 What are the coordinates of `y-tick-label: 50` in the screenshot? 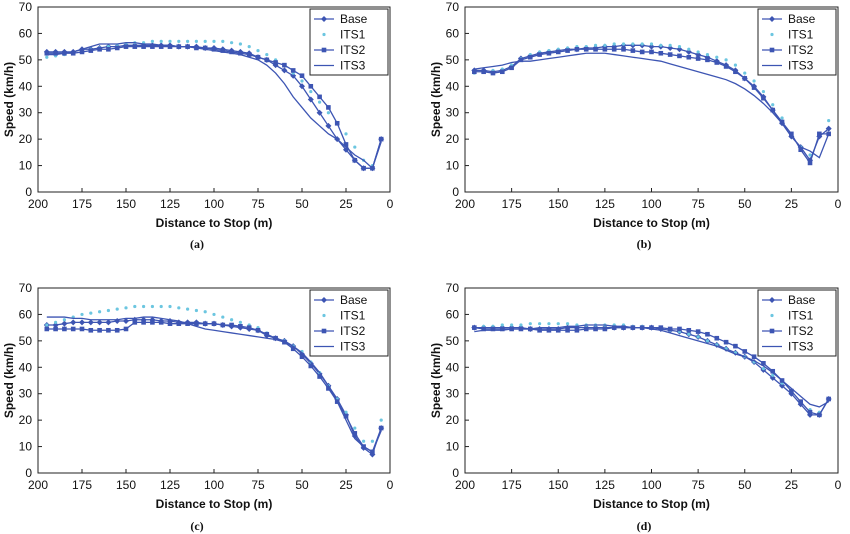 It's located at (26, 60).